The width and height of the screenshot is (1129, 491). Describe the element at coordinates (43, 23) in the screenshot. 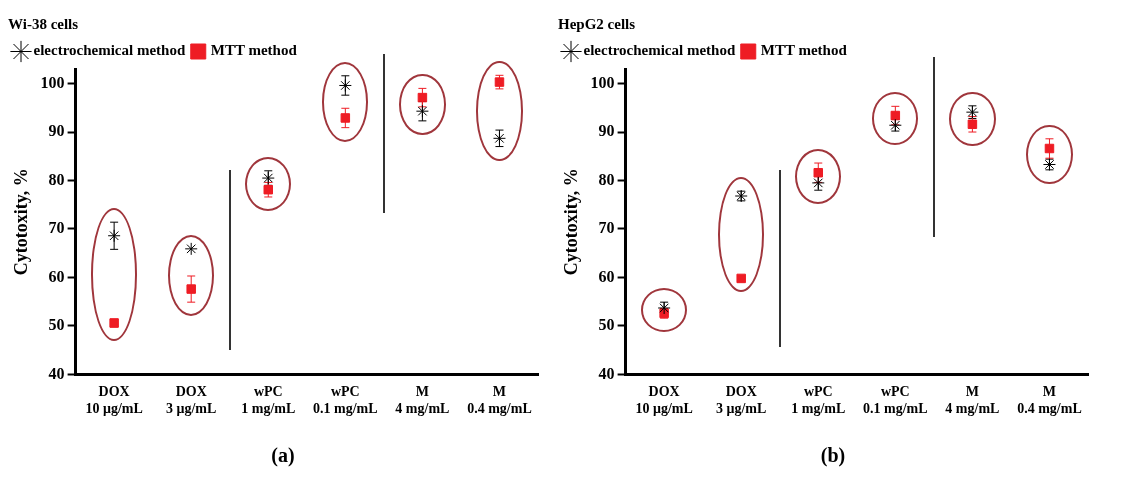

I see `chart-title: Wi-38 cells` at that location.